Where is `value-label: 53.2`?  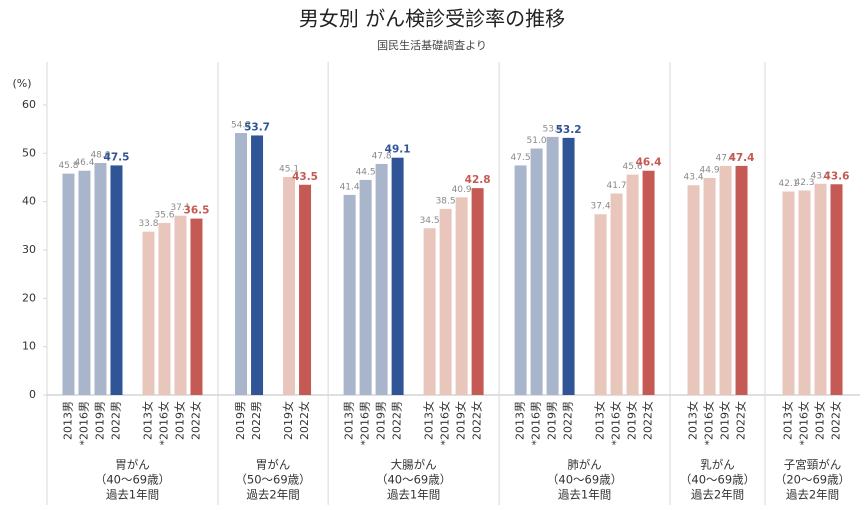 value-label: 53.2 is located at coordinates (569, 130).